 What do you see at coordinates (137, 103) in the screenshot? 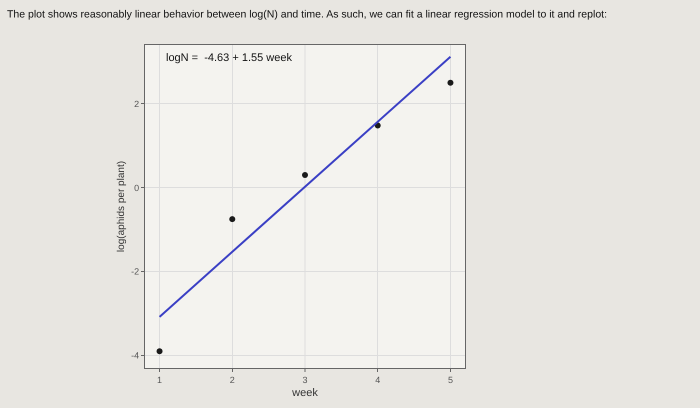
I see `y-tick-label: 2` at bounding box center [137, 103].